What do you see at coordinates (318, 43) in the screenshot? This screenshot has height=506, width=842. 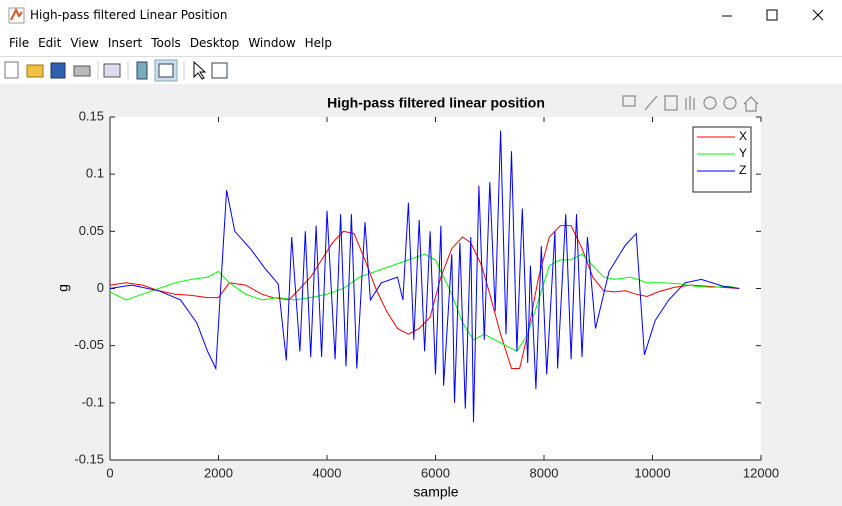 I see `menu-item: Help` at bounding box center [318, 43].